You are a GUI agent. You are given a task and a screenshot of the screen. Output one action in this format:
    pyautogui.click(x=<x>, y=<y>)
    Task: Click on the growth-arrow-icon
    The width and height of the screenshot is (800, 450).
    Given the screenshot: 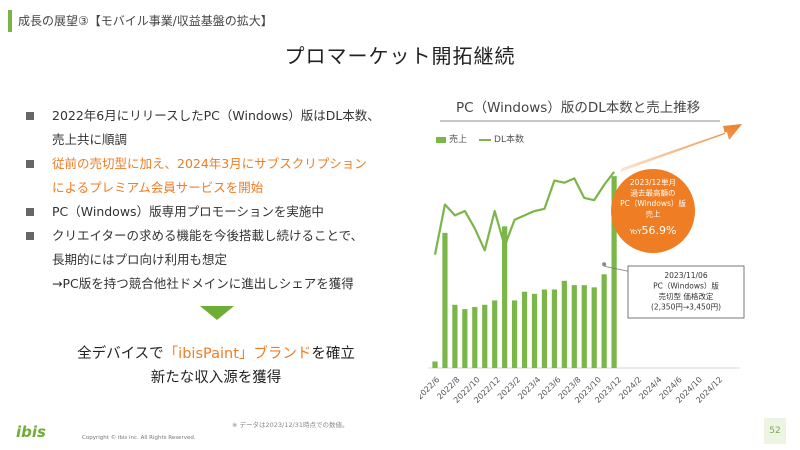 What is the action you would take?
    pyautogui.click(x=681, y=148)
    